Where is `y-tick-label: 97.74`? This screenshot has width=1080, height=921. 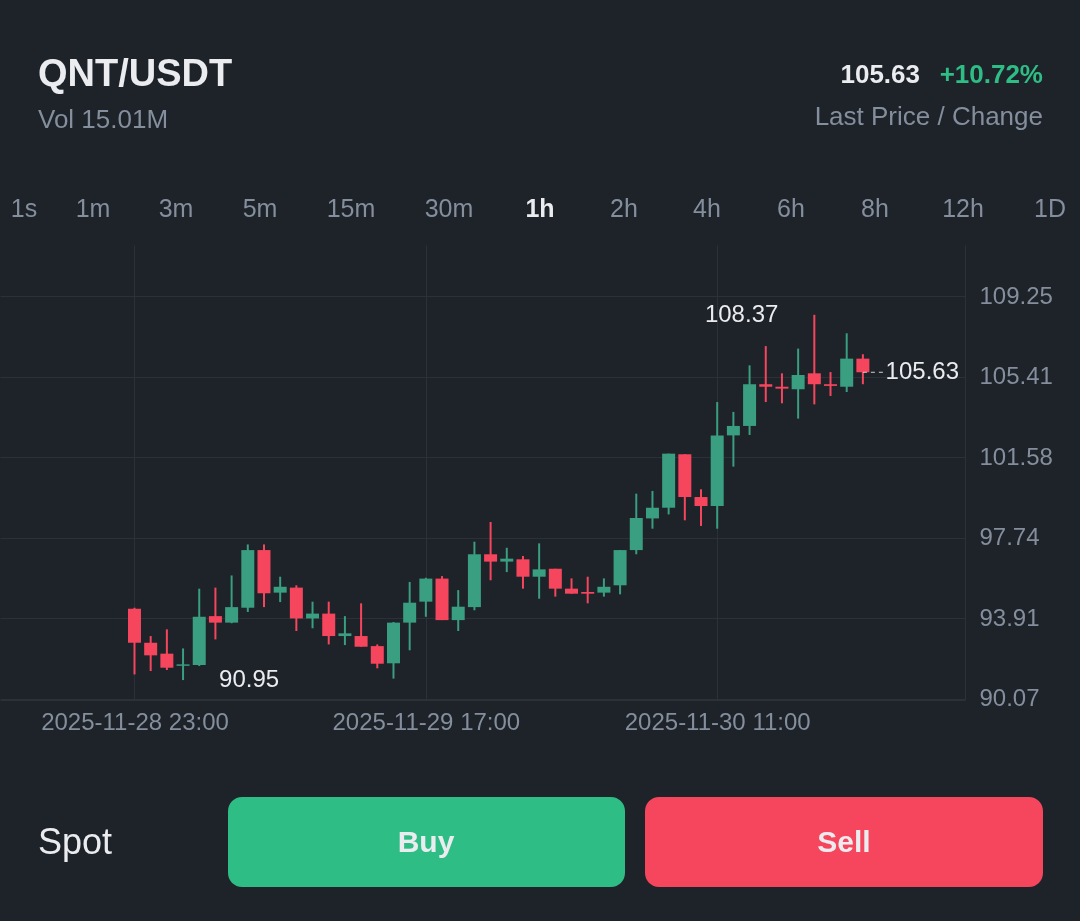
y-tick-label: 97.74 is located at coordinates (1009, 537).